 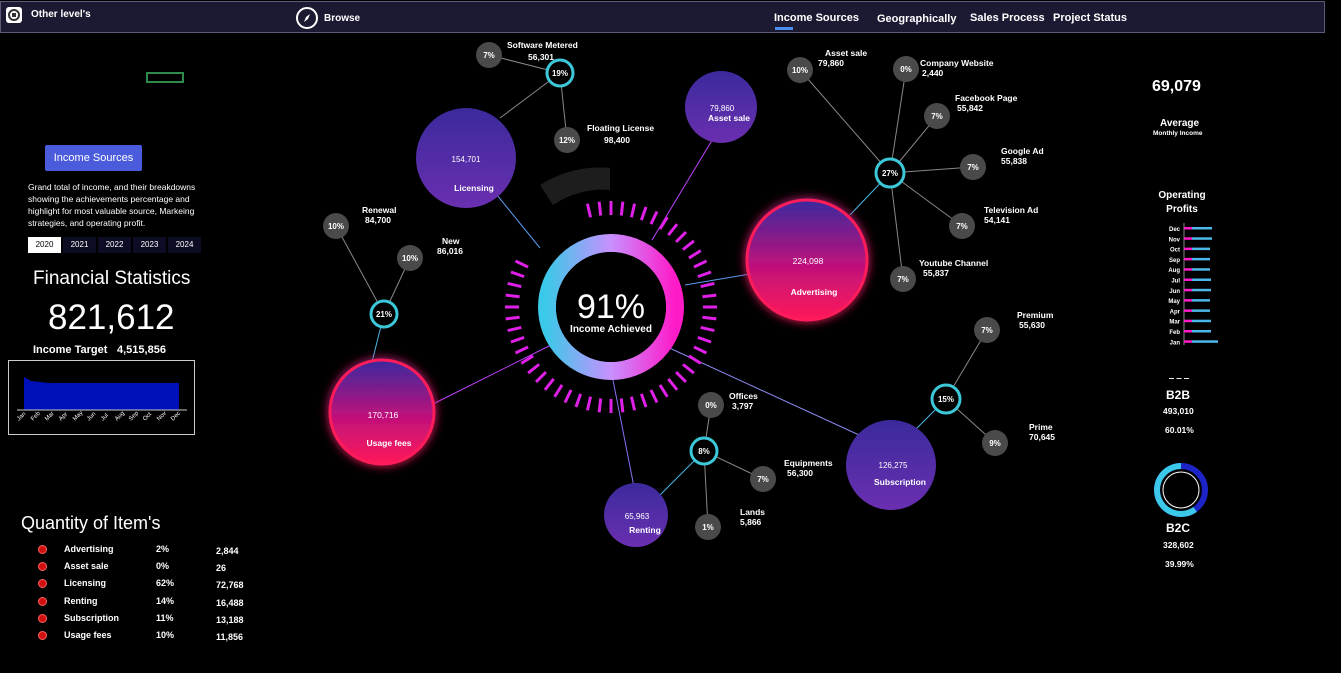 What do you see at coordinates (1175, 251) in the screenshot?
I see `op-month-label: Oct` at bounding box center [1175, 251].